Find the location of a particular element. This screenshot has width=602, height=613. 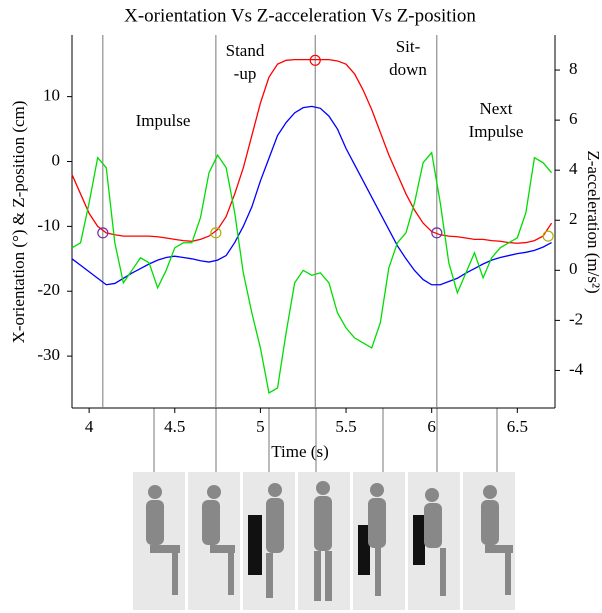

annotation: down is located at coordinates (408, 69).